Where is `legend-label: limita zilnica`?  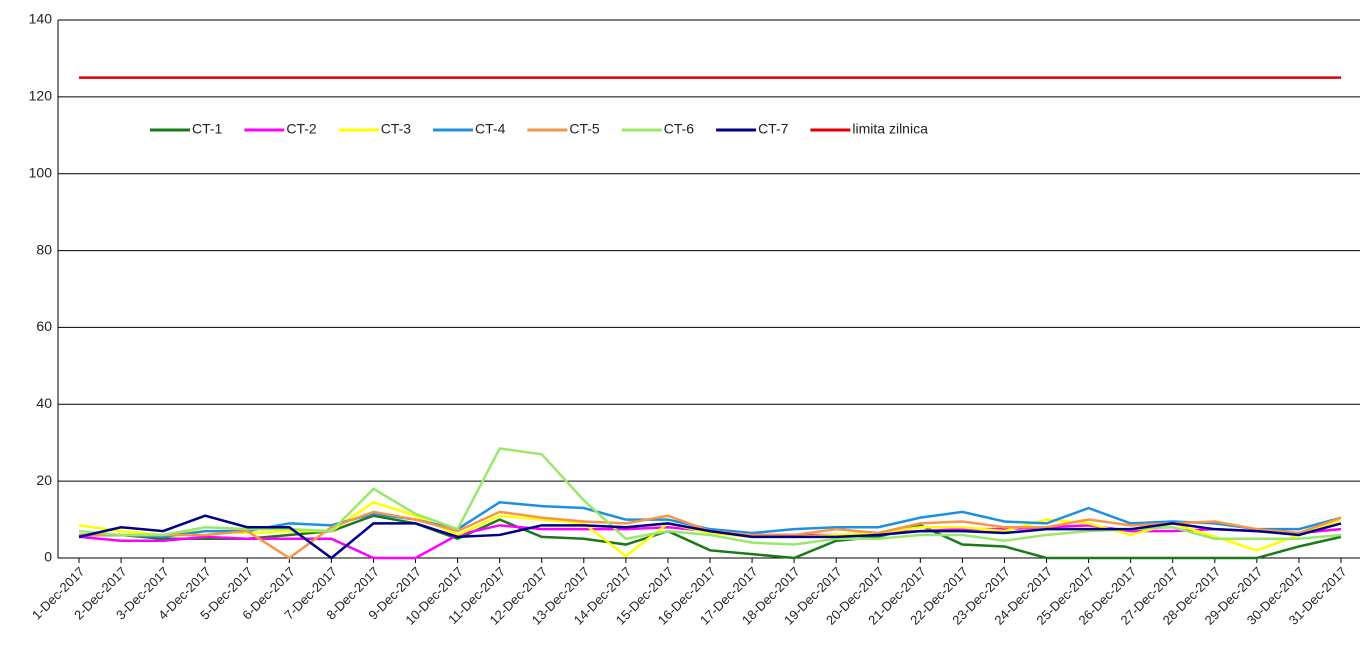
legend-label: limita zilnica is located at coordinates (890, 129).